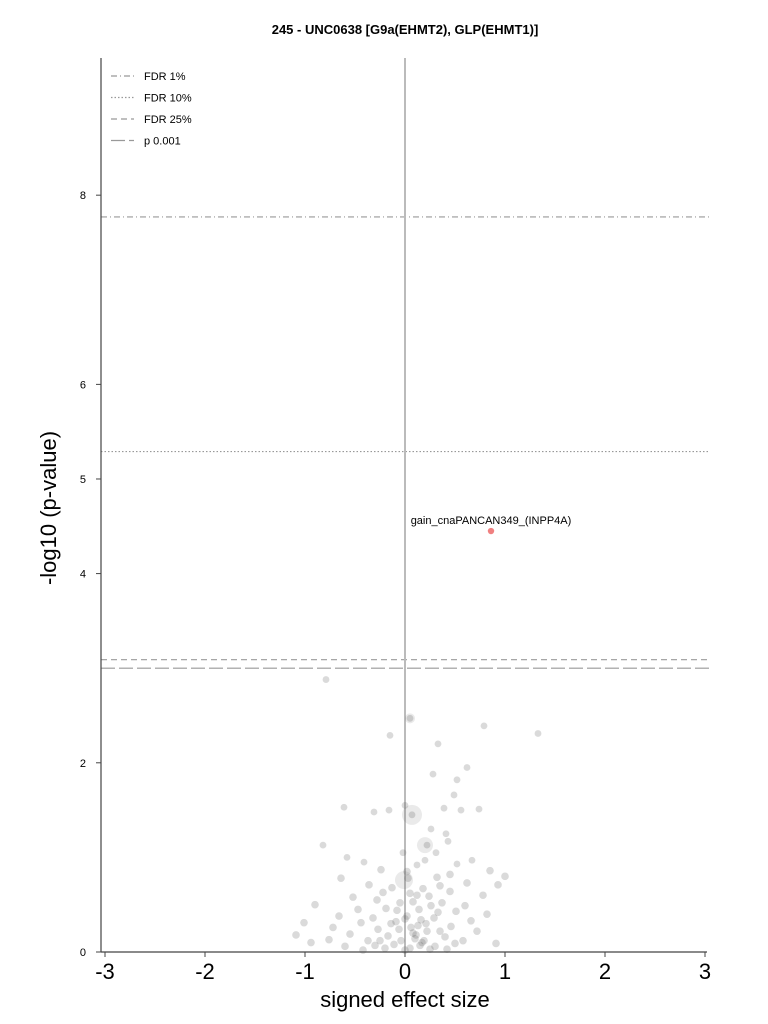  Describe the element at coordinates (83, 953) in the screenshot. I see `y-tick-label: 0` at that location.